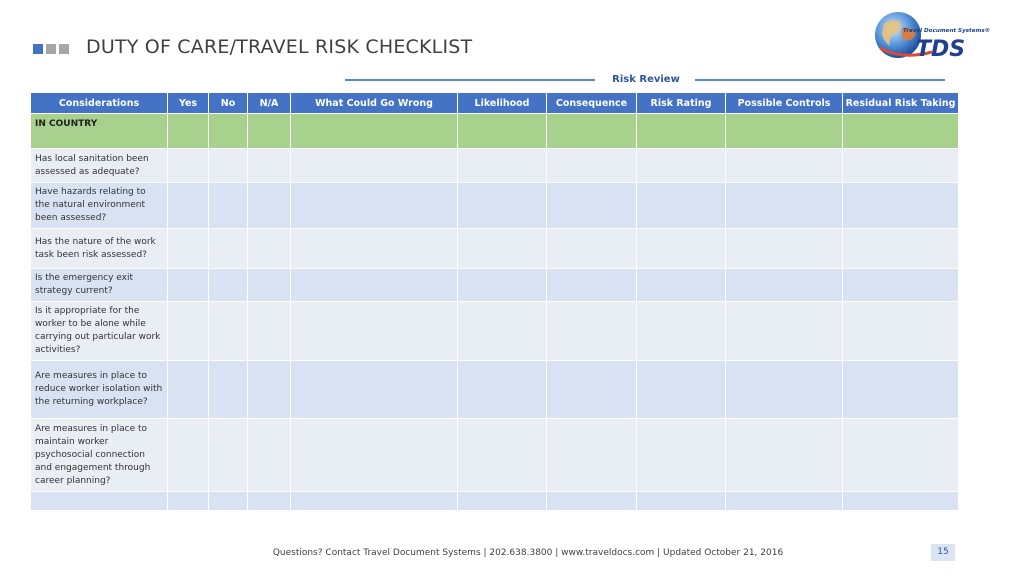 This screenshot has width=1024, height=576. What do you see at coordinates (99, 285) in the screenshot?
I see `consideration-cell: Is the emergency exit strategy current?` at bounding box center [99, 285].